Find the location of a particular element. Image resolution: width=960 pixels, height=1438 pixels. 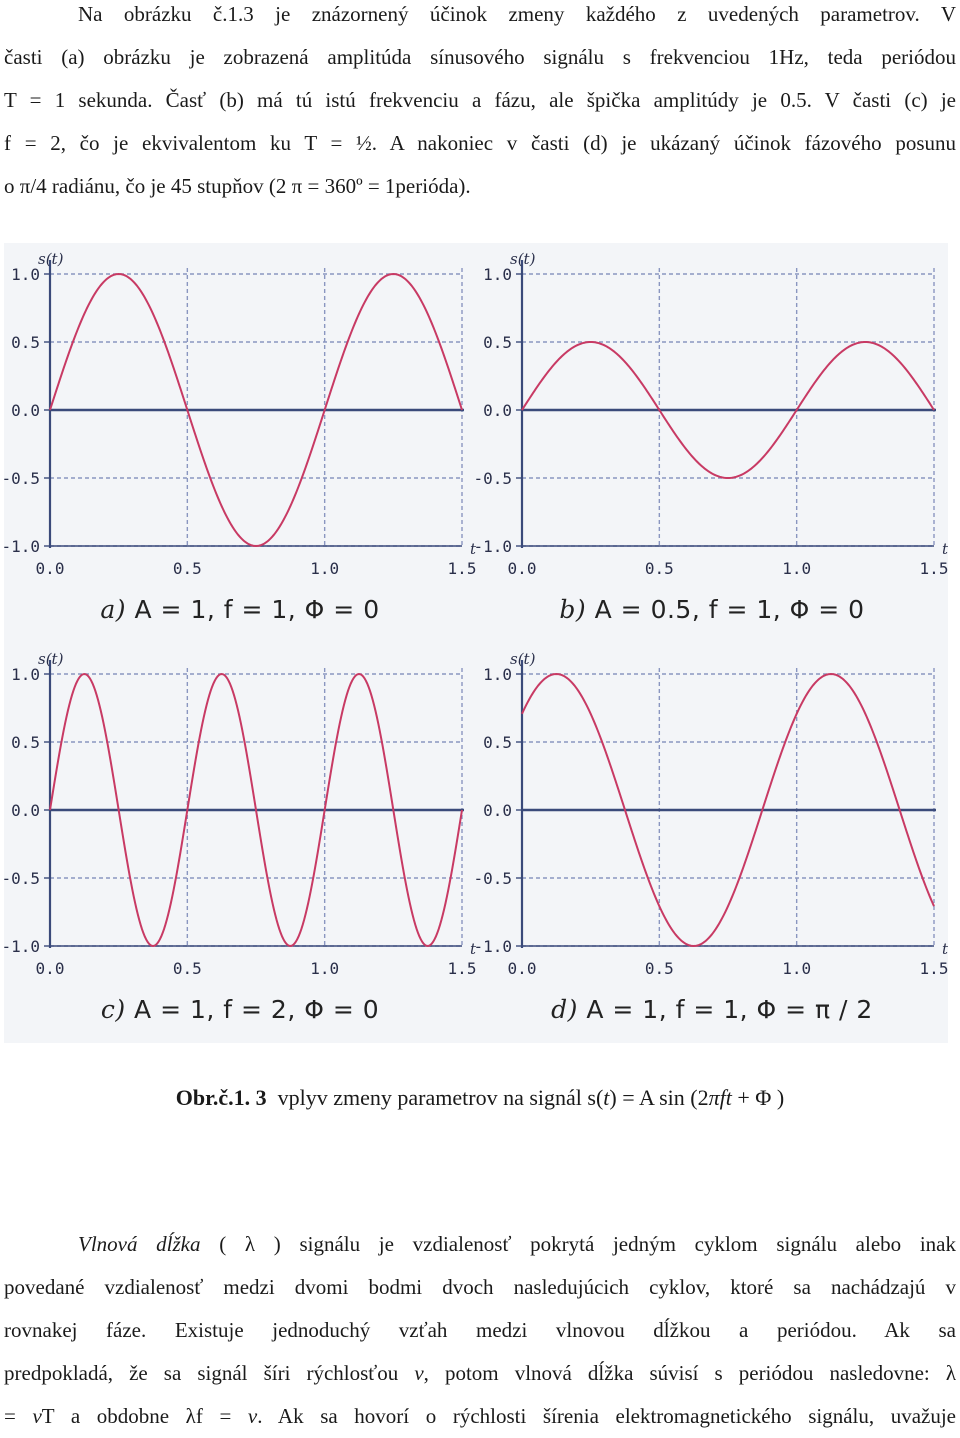

y-tick-label-b-4: -1.0 is located at coordinates (494, 546).